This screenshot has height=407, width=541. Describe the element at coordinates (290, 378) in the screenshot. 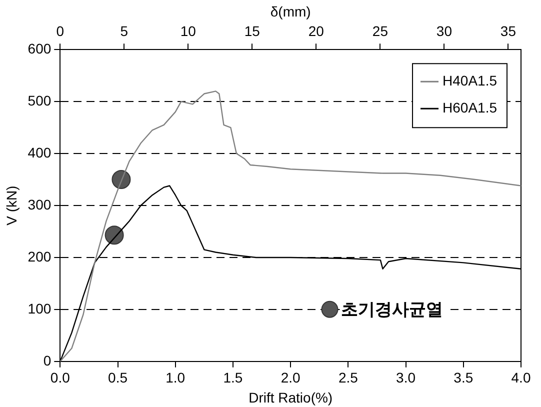

I see `x-tick-label: 2.0` at that location.